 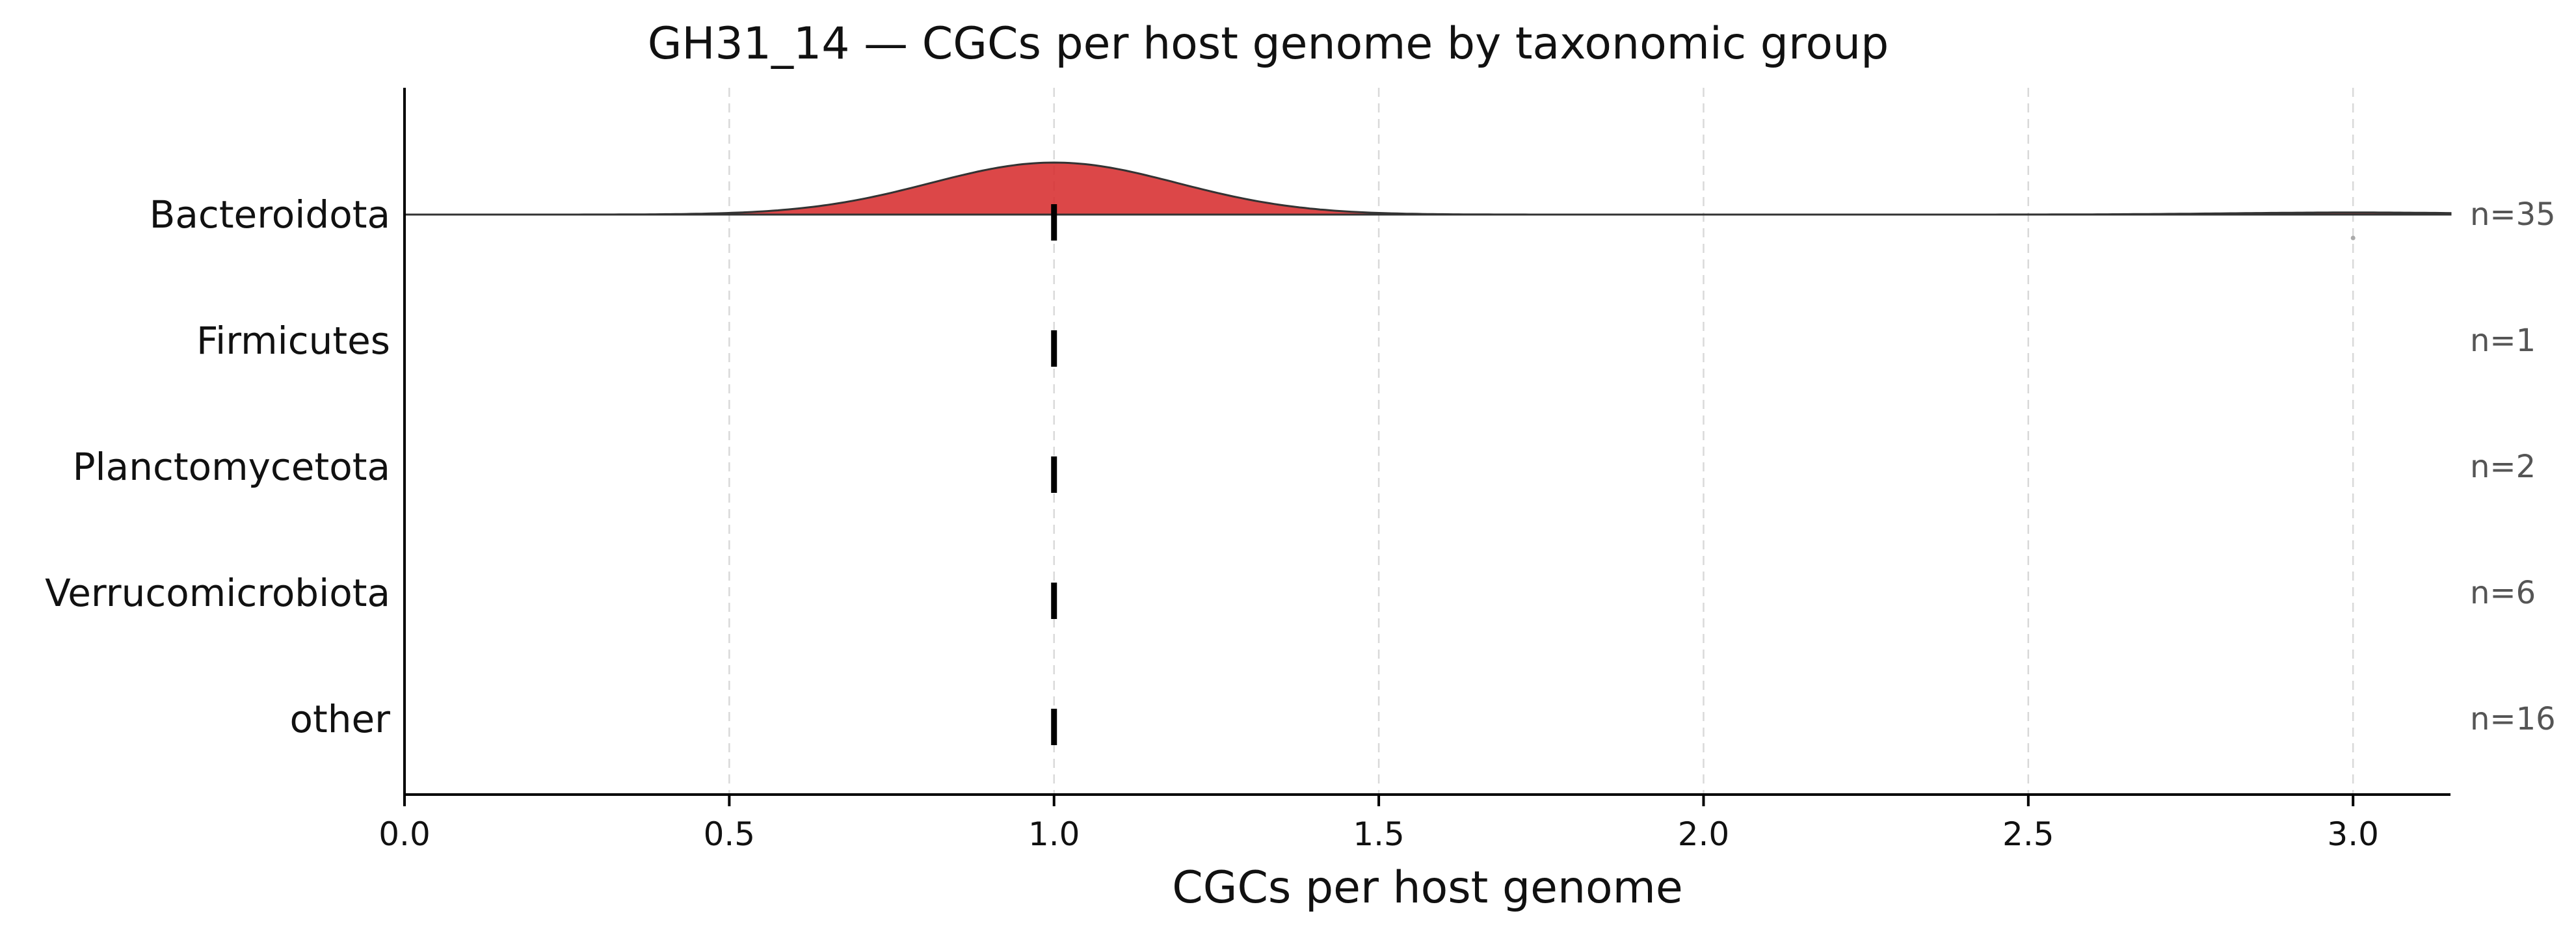 What do you see at coordinates (1379, 834) in the screenshot?
I see `x-tick-label: 1.5` at bounding box center [1379, 834].